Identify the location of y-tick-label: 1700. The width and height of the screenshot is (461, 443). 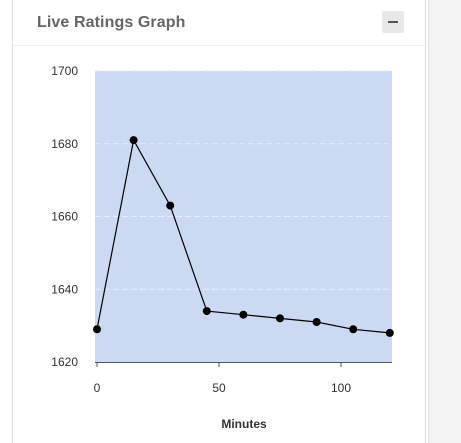
(64, 71).